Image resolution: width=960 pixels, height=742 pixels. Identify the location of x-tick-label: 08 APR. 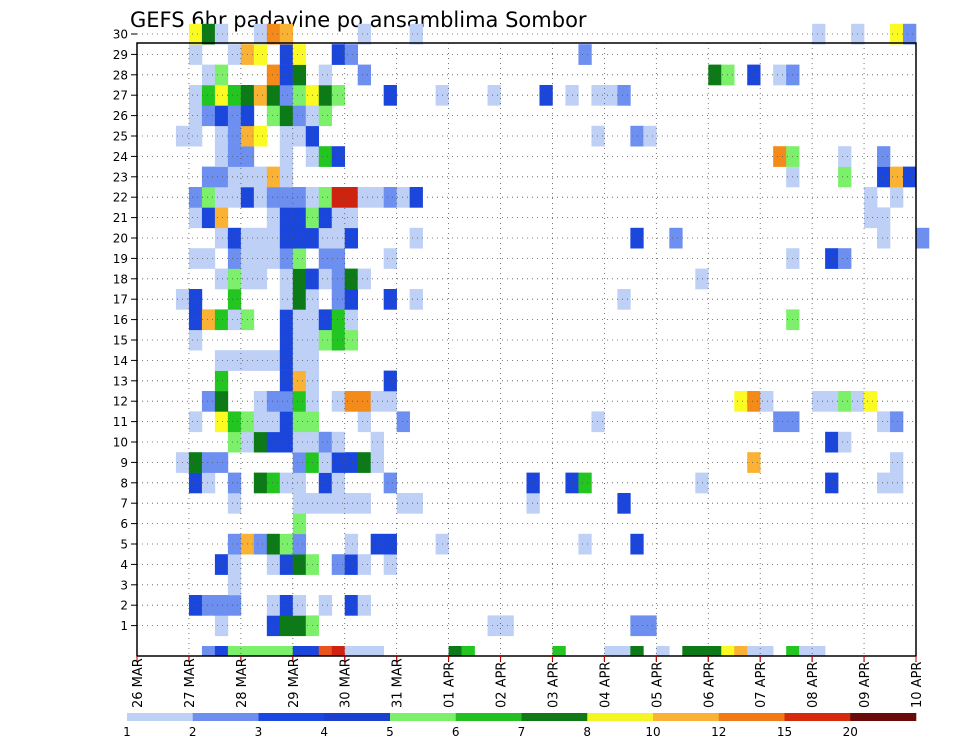
(813, 685).